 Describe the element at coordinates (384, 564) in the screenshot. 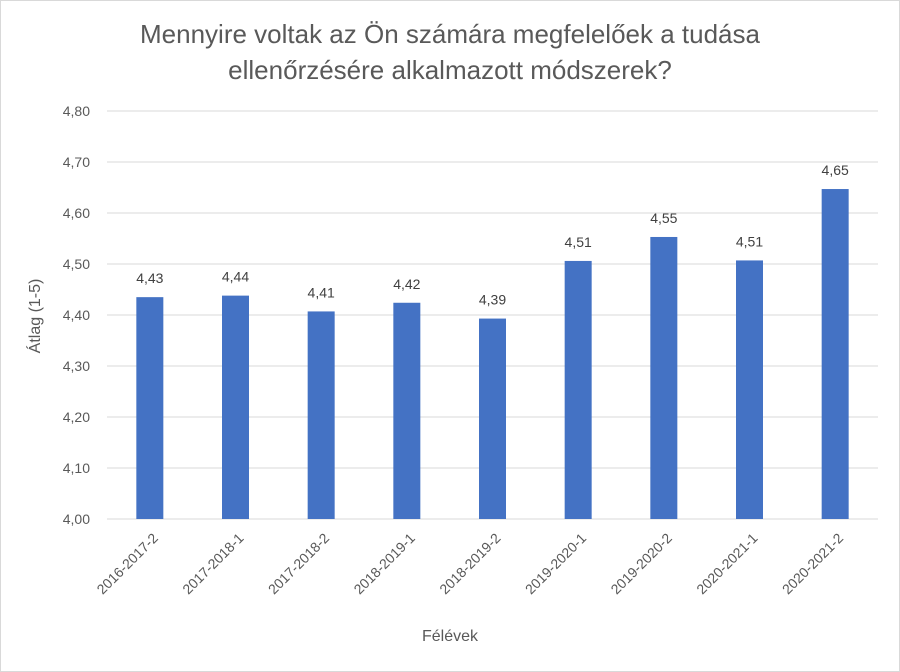

I see `x-tick-label: 2018-2019-1` at that location.